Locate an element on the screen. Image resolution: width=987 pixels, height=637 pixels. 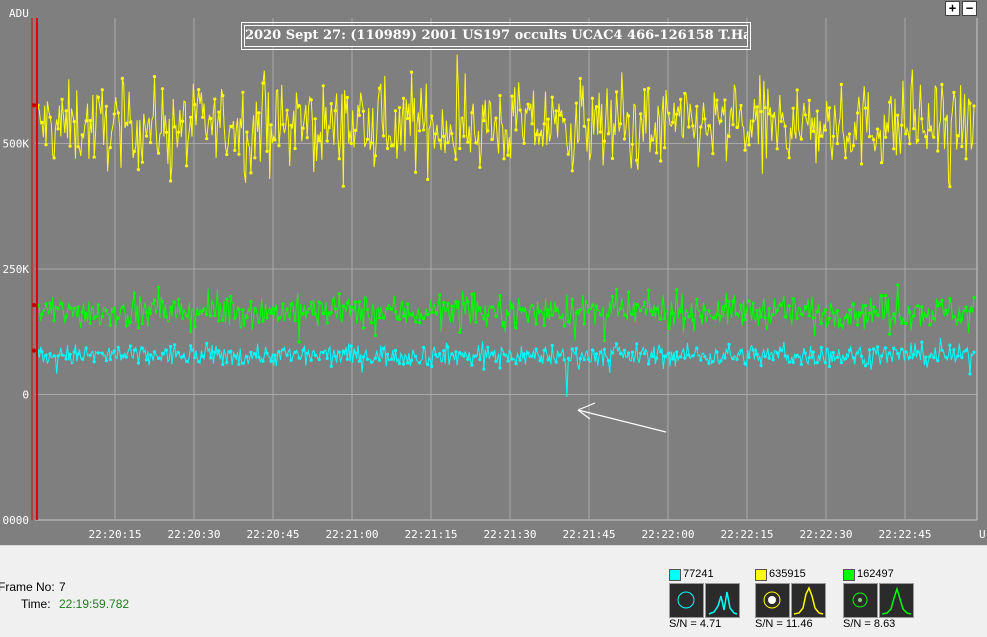
target-635915: 635915 S/N = 11.46 is located at coordinates (791, 602).